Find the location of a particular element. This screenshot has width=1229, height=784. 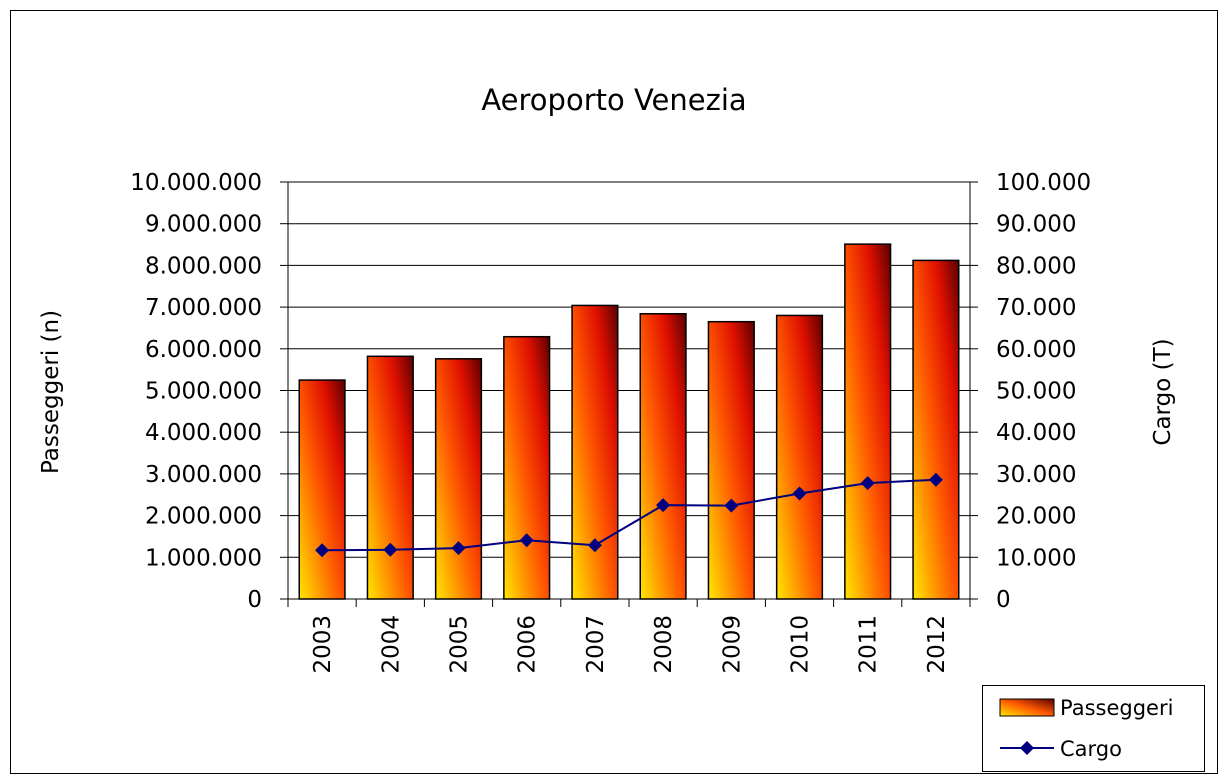

x-tick-label: 2005 is located at coordinates (460, 644).